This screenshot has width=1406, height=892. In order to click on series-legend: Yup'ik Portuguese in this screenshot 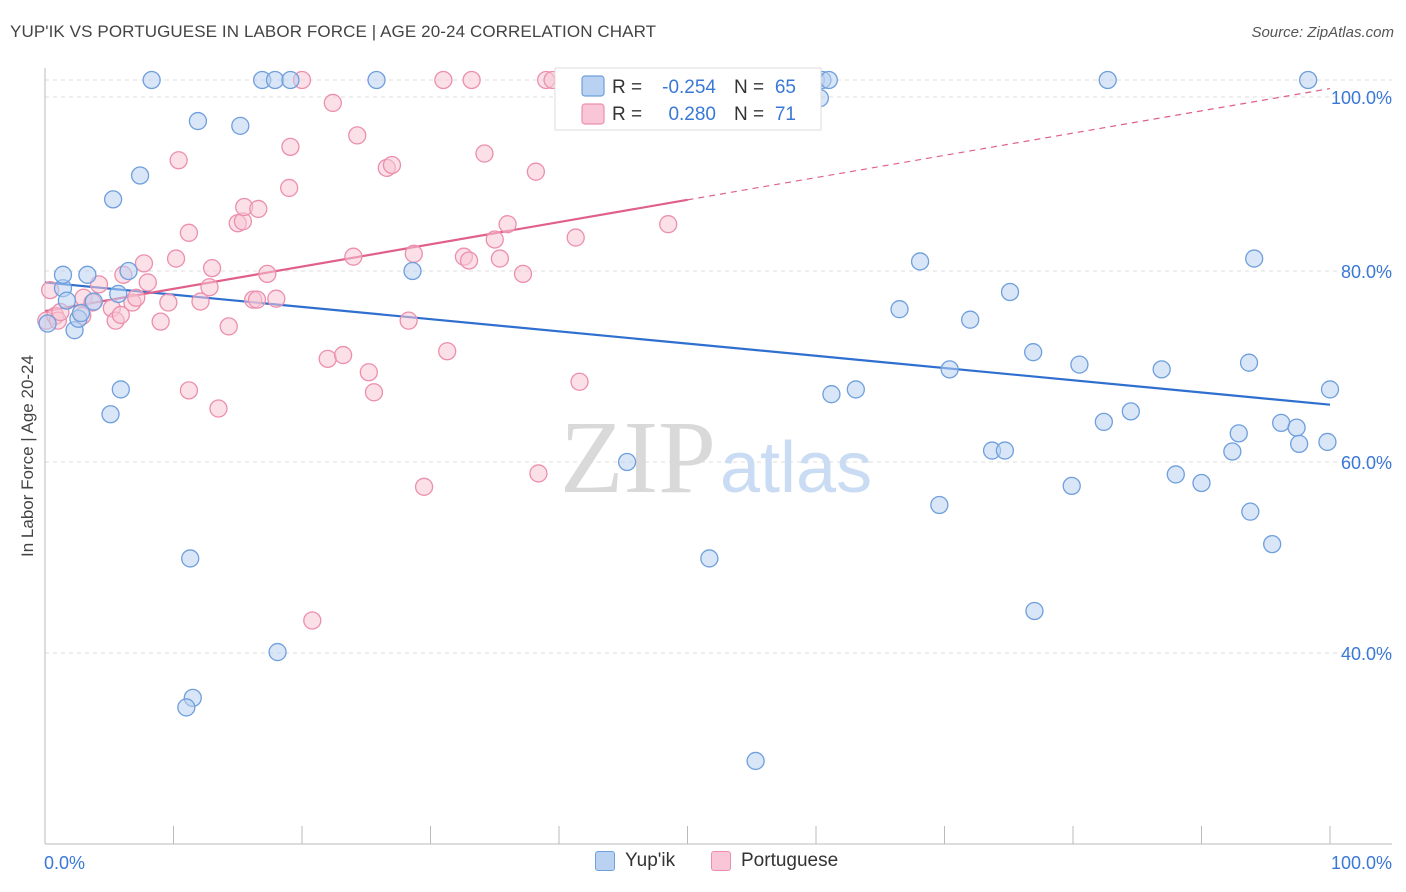, I will do `click(703, 865)`.